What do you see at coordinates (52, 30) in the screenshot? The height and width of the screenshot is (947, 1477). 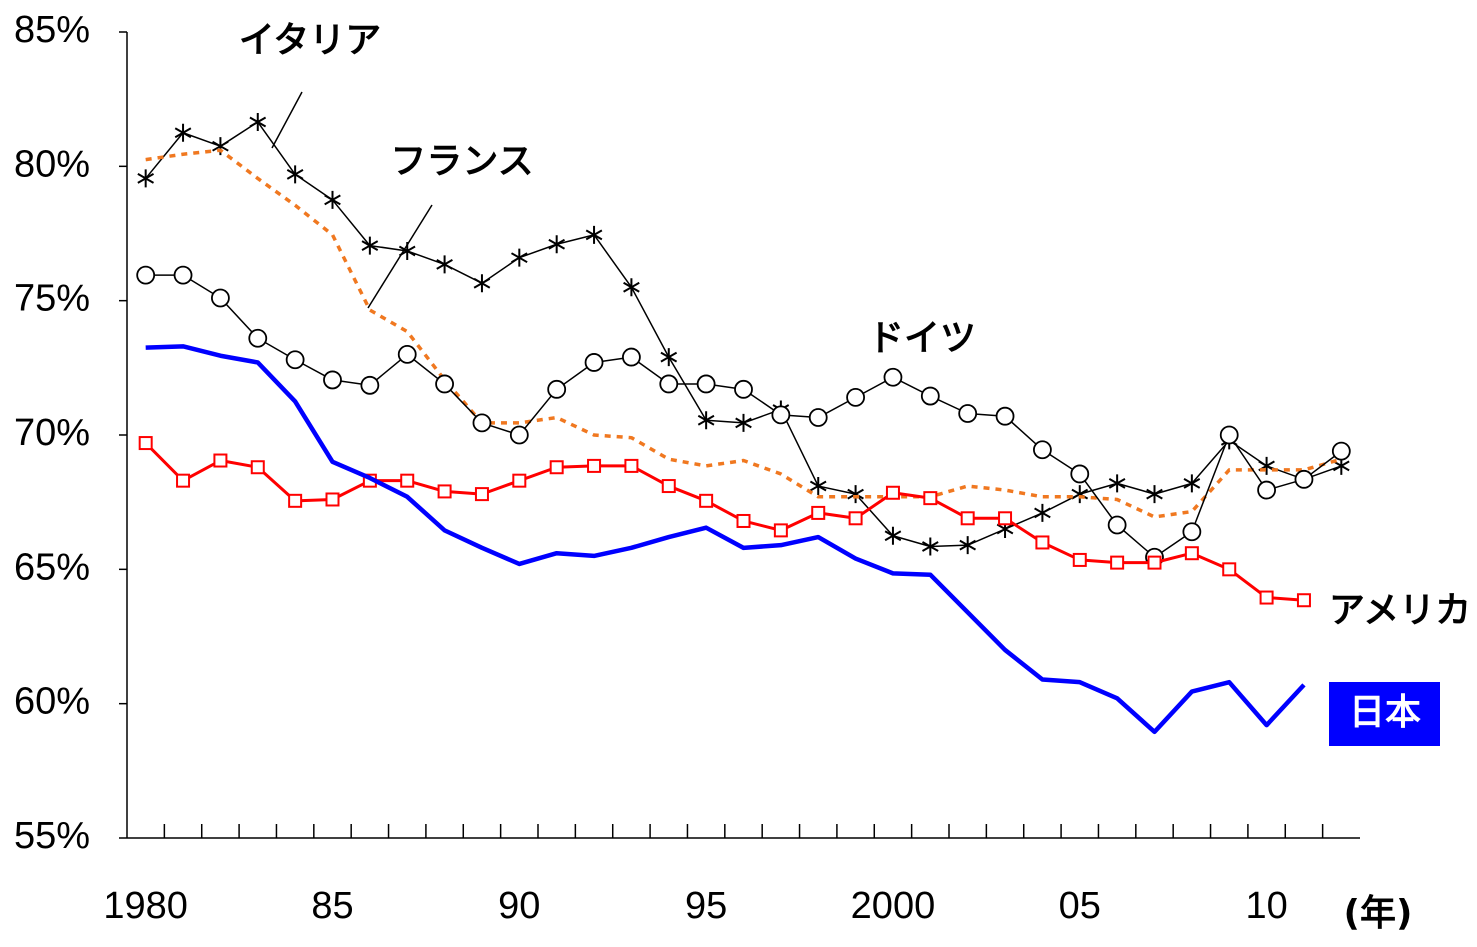 I see `y-tick-label: 85%` at bounding box center [52, 30].